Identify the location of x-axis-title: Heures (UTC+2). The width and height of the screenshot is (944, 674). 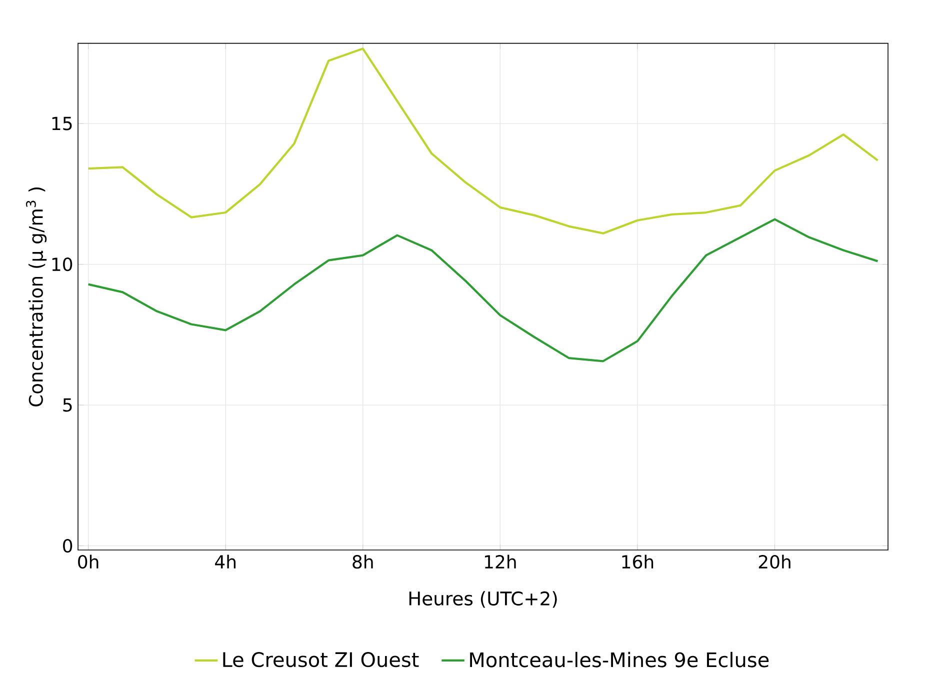
(483, 599).